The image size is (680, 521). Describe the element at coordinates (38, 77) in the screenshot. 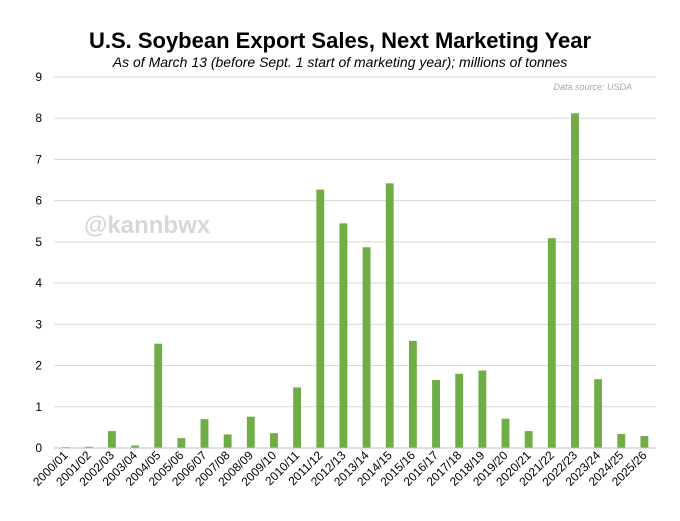

I see `y-tick-label: 9` at that location.